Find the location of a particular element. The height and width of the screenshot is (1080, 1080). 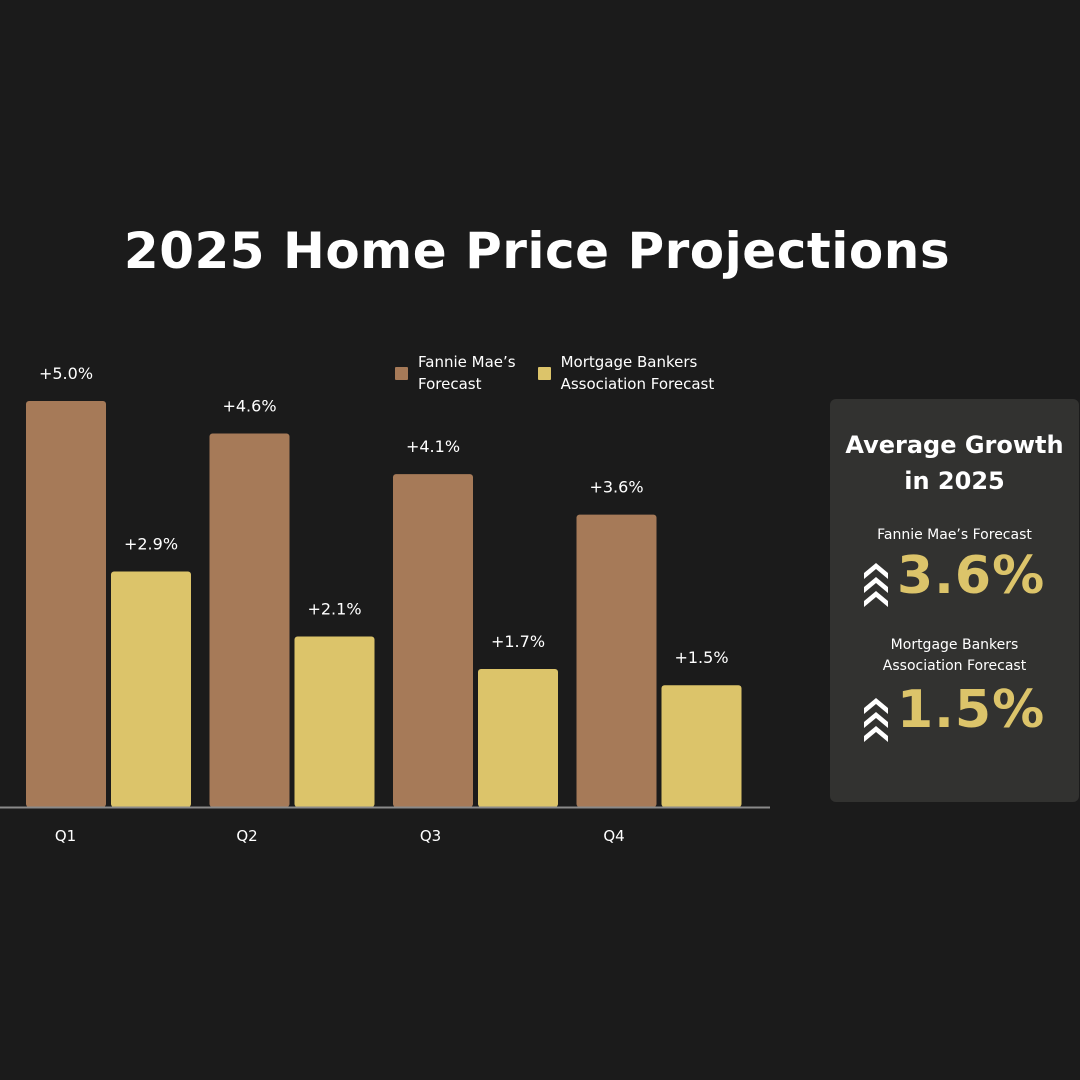

legend-item-mba: Mortgage Bankers Association Forecast is located at coordinates (626, 373).